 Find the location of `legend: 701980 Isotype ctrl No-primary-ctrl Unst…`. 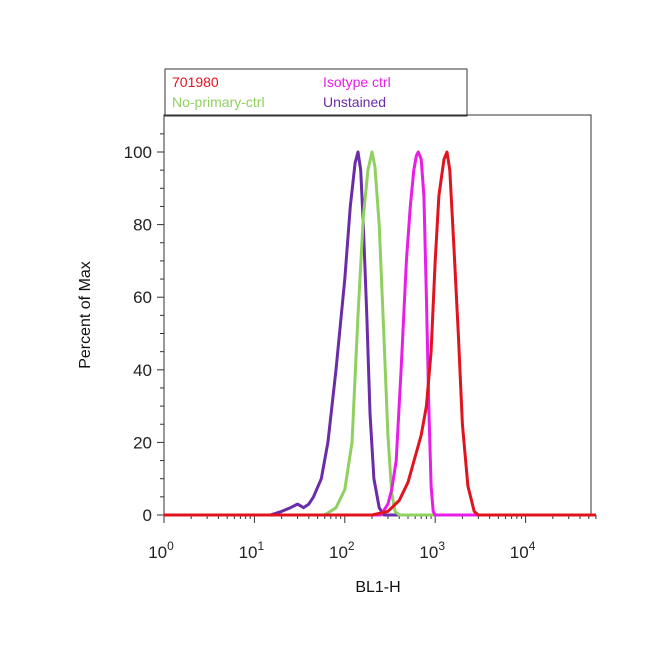

legend: 701980 Isotype ctrl No-primary-ctrl Unst… is located at coordinates (316, 92).